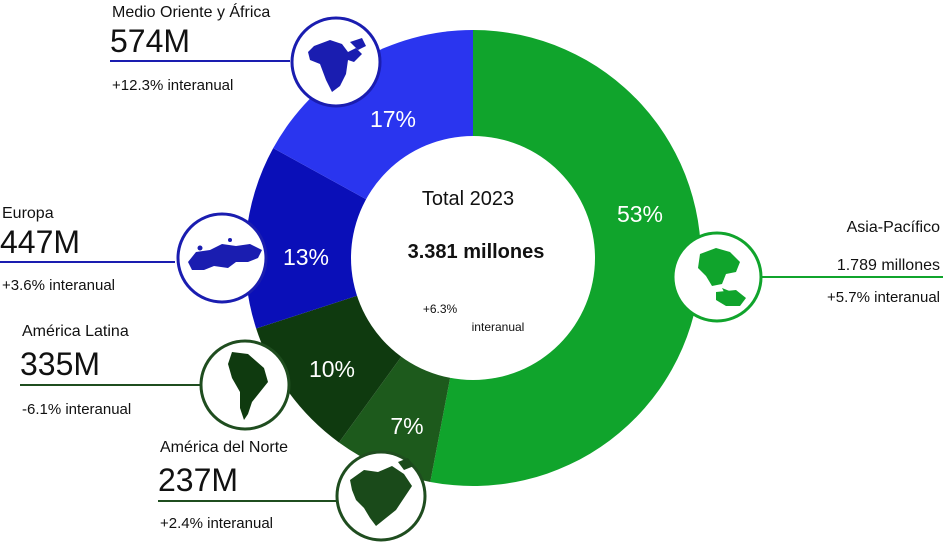  Describe the element at coordinates (224, 447) in the screenshot. I see `label-name-na: América del Norte` at that location.